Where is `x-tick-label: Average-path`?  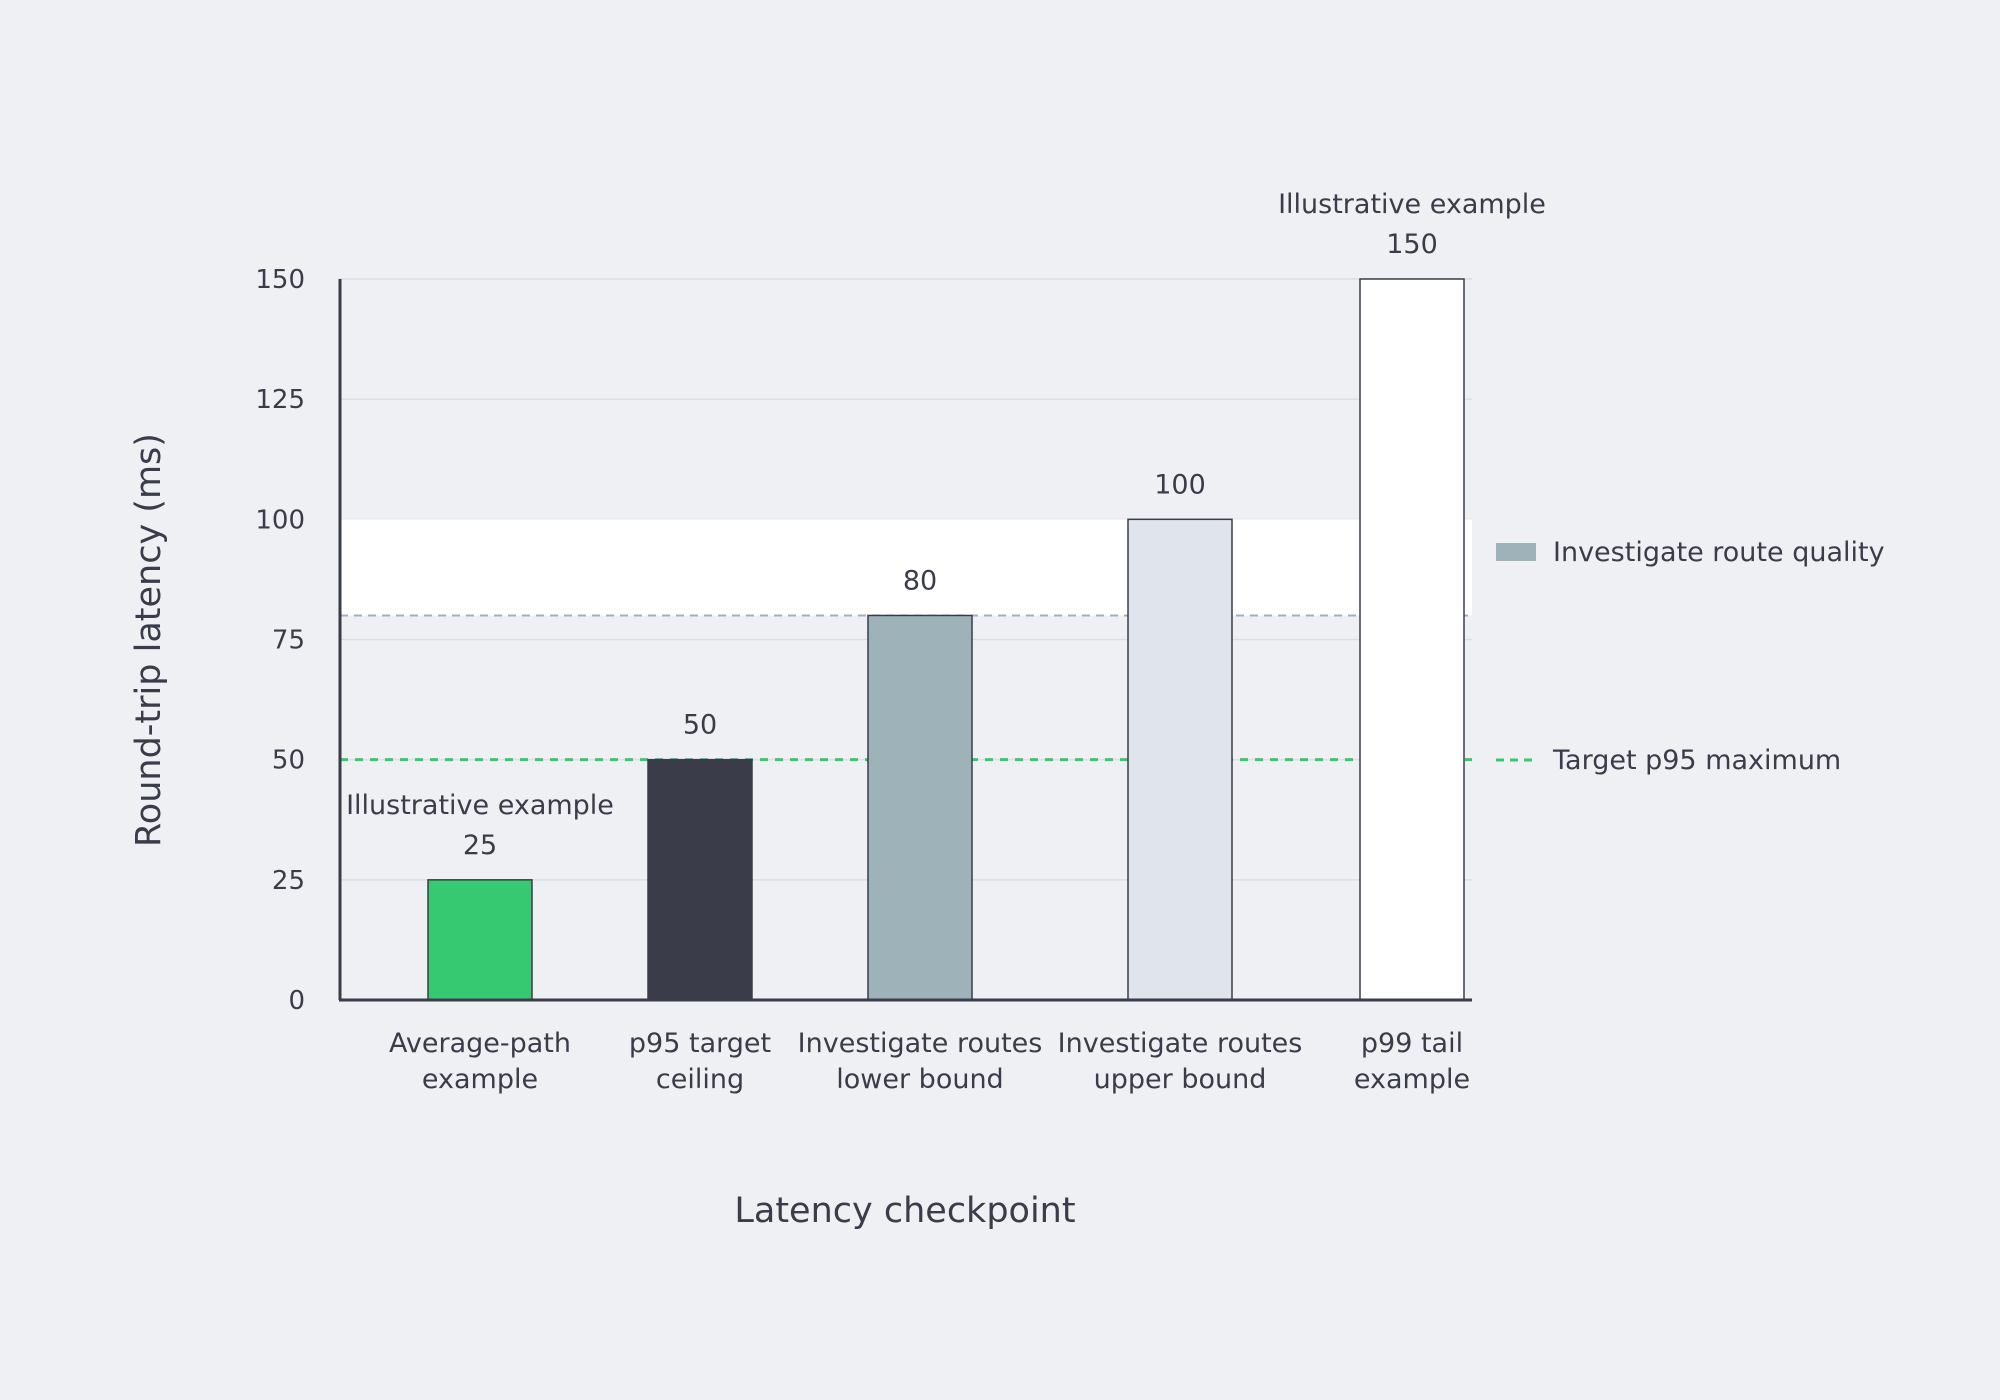
x-tick-label: Average-path is located at coordinates (480, 1043).